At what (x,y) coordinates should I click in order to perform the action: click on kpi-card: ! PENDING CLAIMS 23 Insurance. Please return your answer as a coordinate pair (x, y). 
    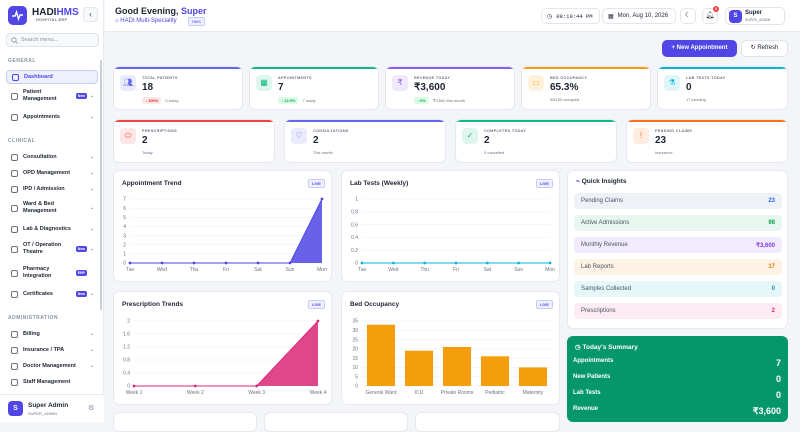
    Looking at the image, I should click on (707, 141).